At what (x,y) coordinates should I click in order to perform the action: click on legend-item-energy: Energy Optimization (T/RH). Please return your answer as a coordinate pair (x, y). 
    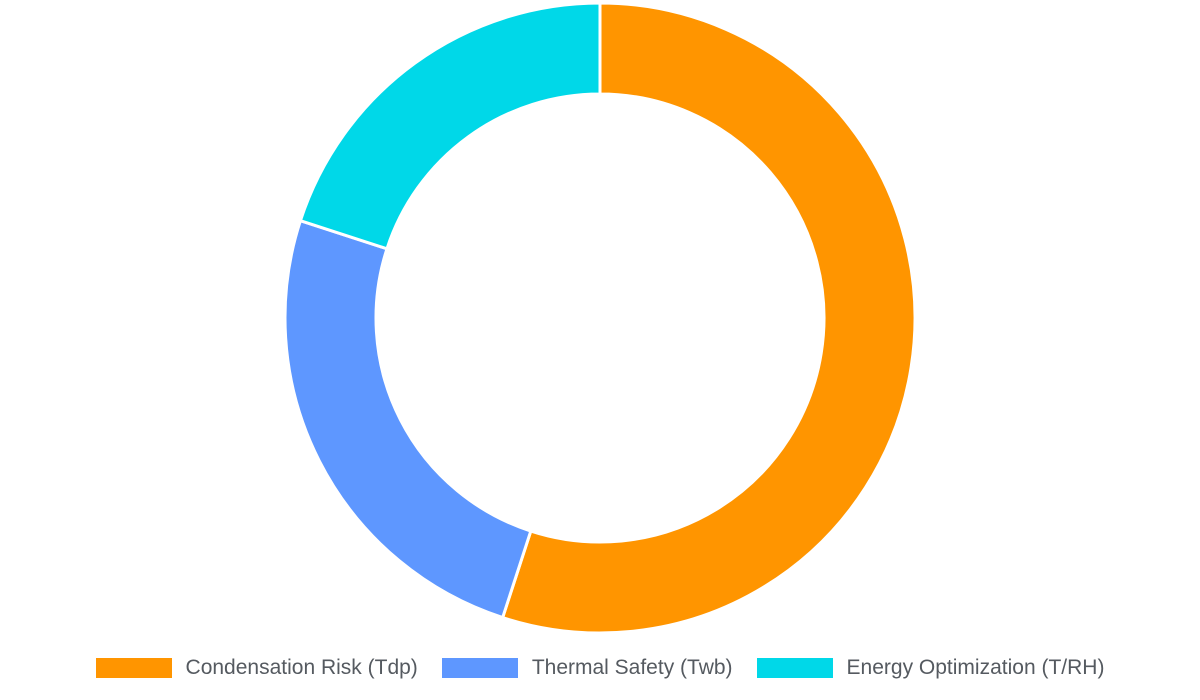
    Looking at the image, I should click on (930, 668).